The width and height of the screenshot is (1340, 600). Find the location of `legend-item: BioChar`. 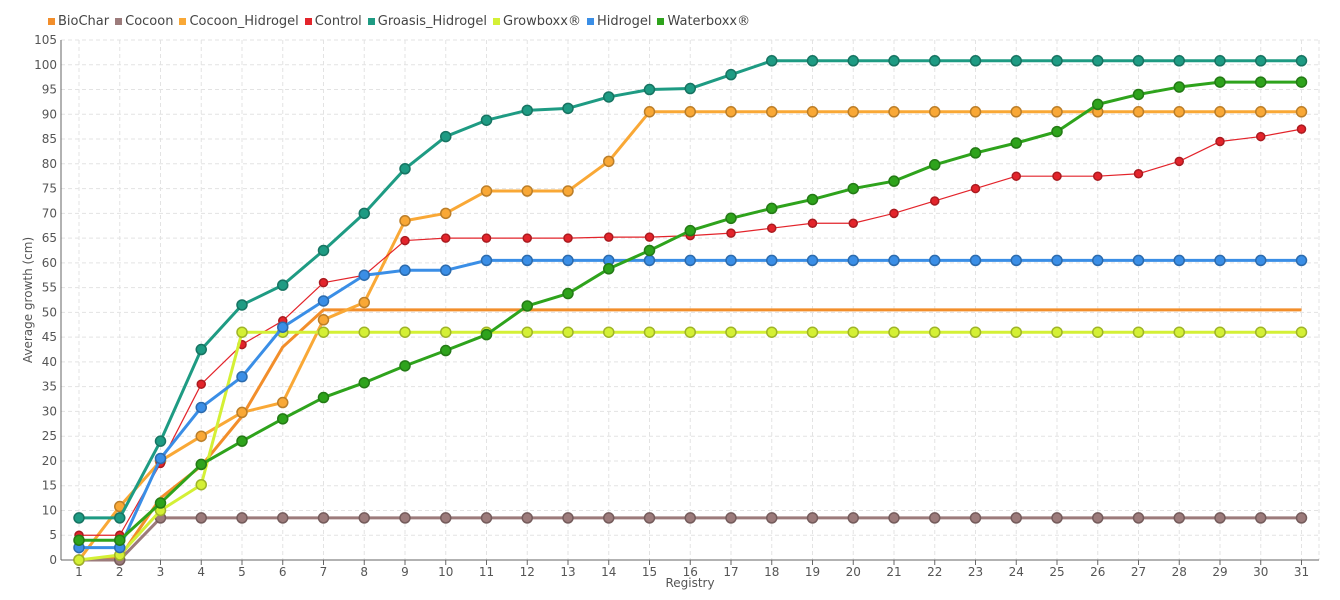

legend-item: BioChar is located at coordinates (78, 21).